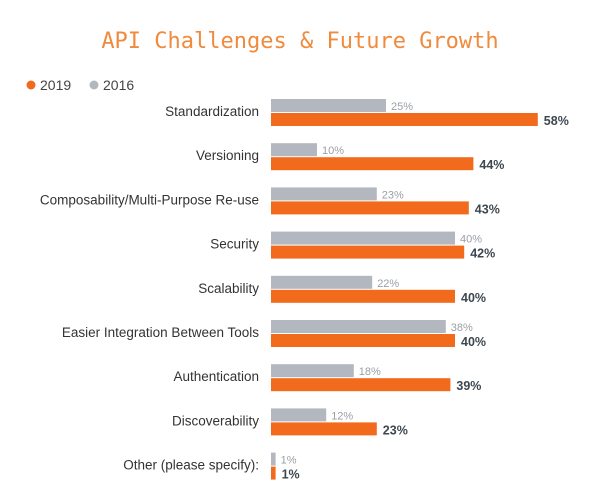  I want to click on value-label-2016-security: 40%, so click(471, 240).